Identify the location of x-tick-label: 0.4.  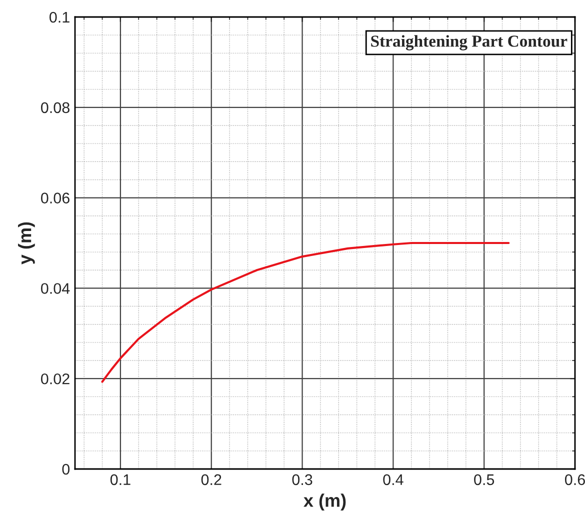
(393, 480).